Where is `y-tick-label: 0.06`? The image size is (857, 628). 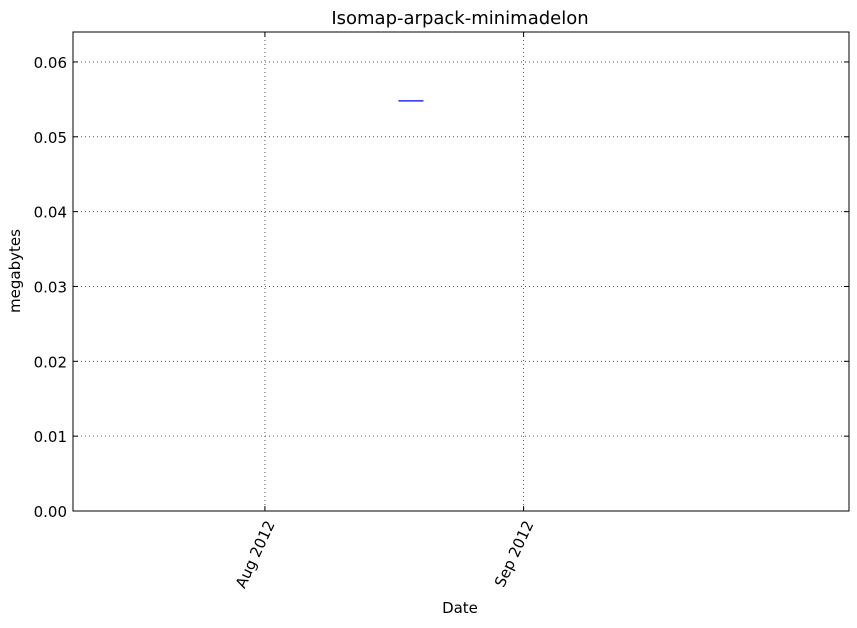
y-tick-label: 0.06 is located at coordinates (50, 63).